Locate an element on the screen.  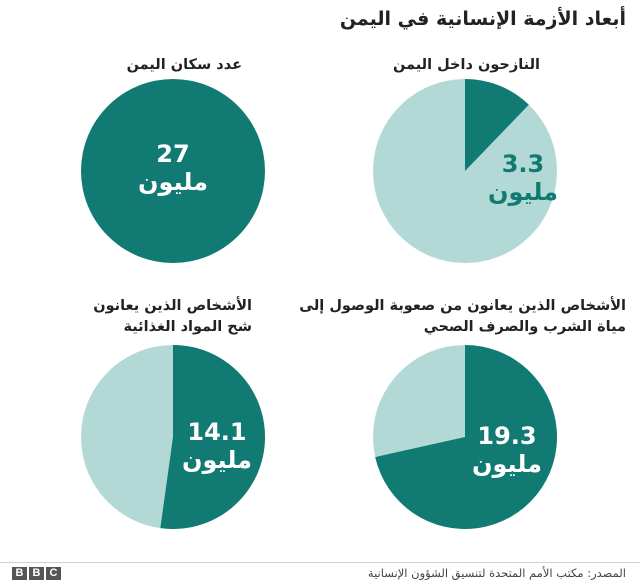
pie-chart-displaced is located at coordinates (465, 171).